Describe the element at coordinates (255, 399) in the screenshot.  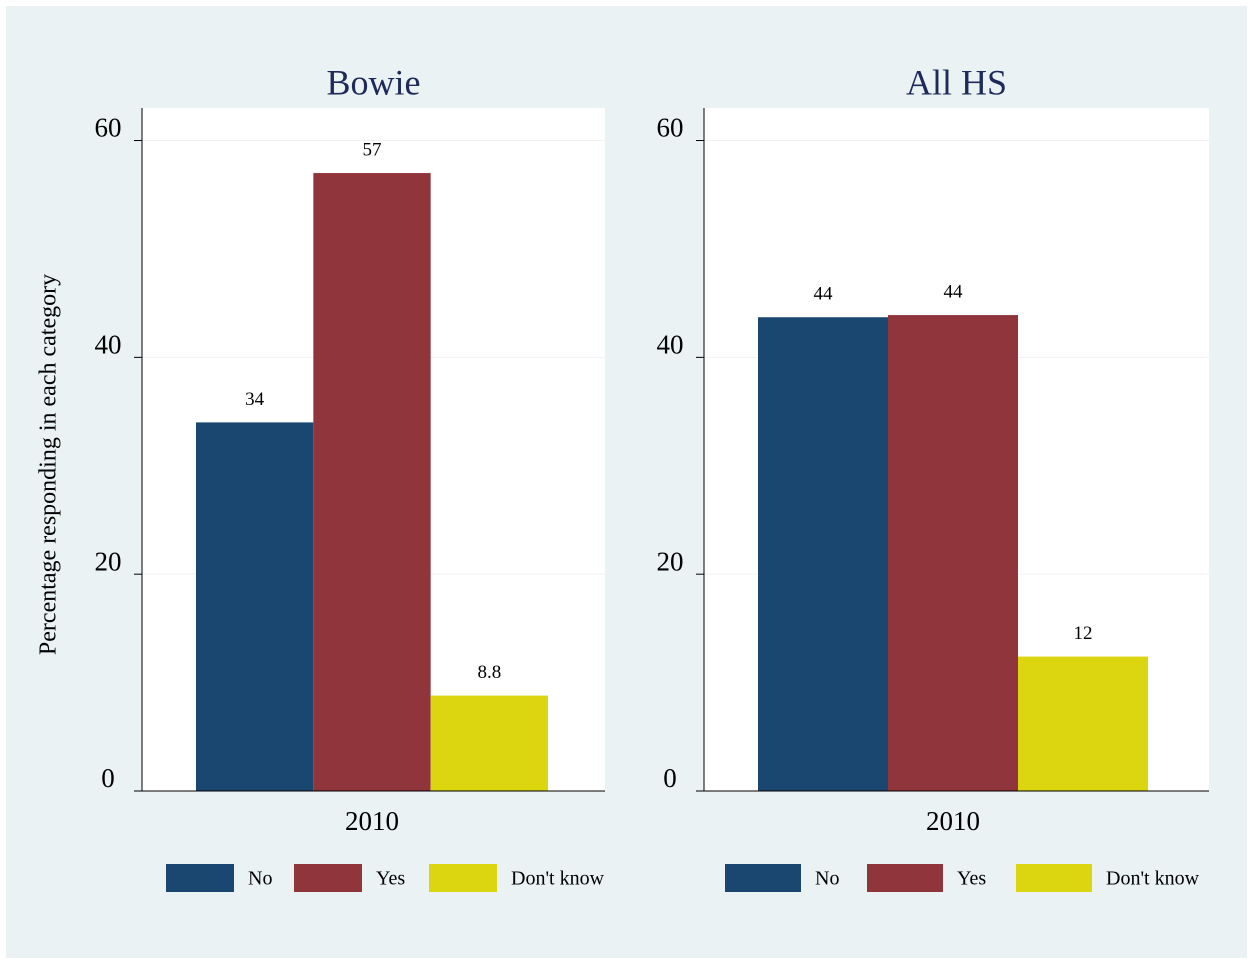
I see `data-label: 34` at that location.